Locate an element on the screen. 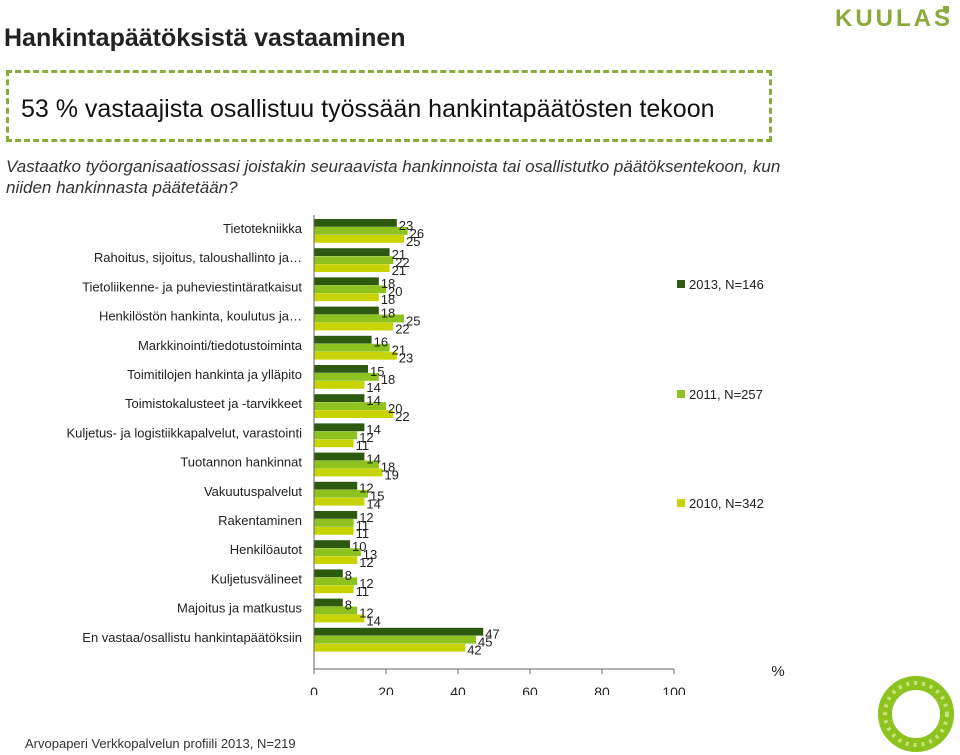 This screenshot has height=755, width=960. category-label: Tuotannon hankinnat is located at coordinates (241, 462).